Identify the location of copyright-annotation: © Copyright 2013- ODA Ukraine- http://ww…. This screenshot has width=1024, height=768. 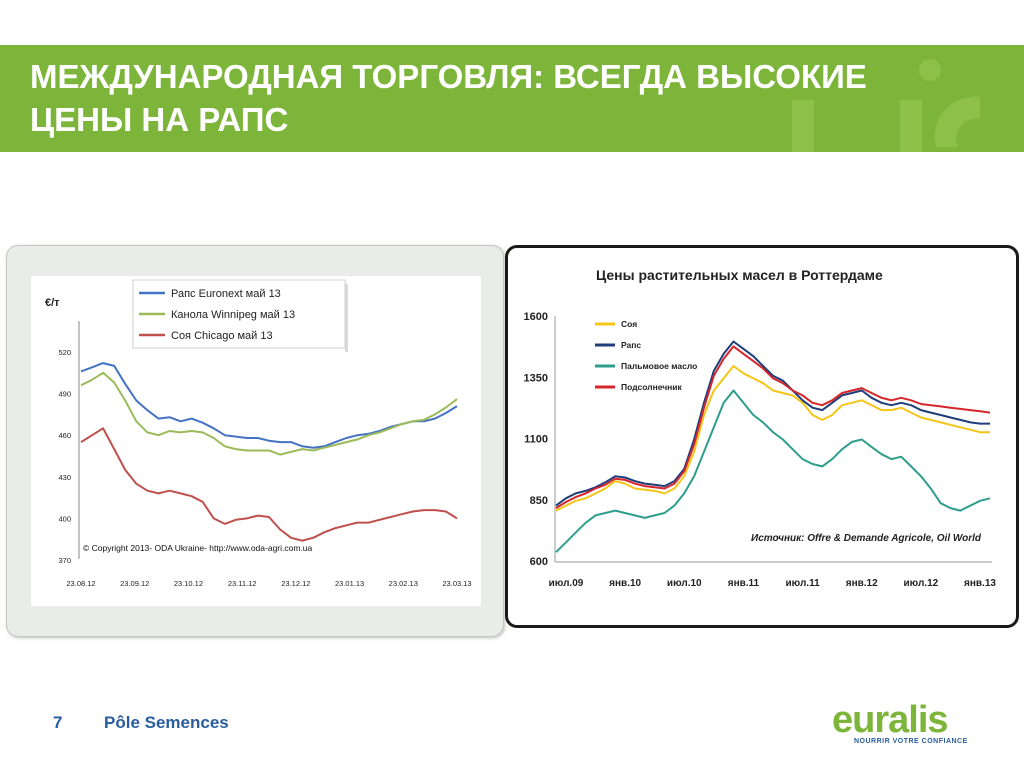
(198, 548).